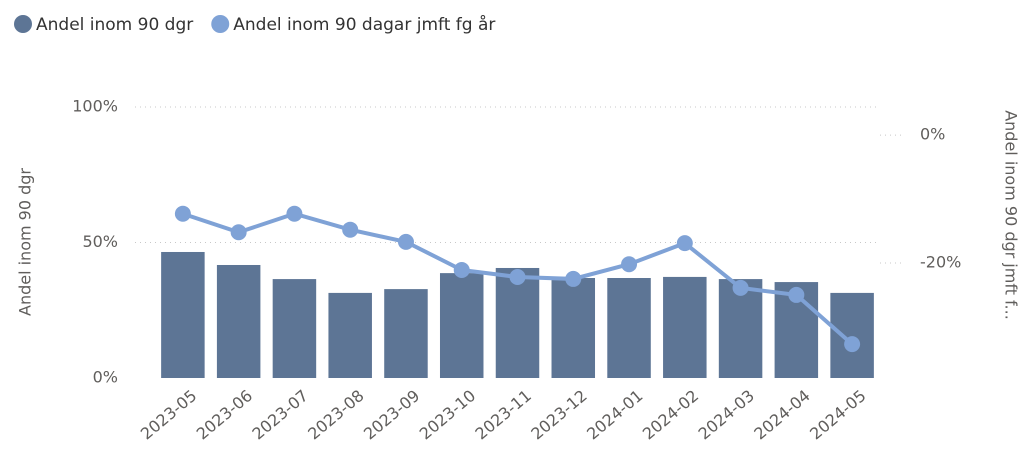  Describe the element at coordinates (105, 377) in the screenshot. I see `y-tick-label: 0%` at that location.